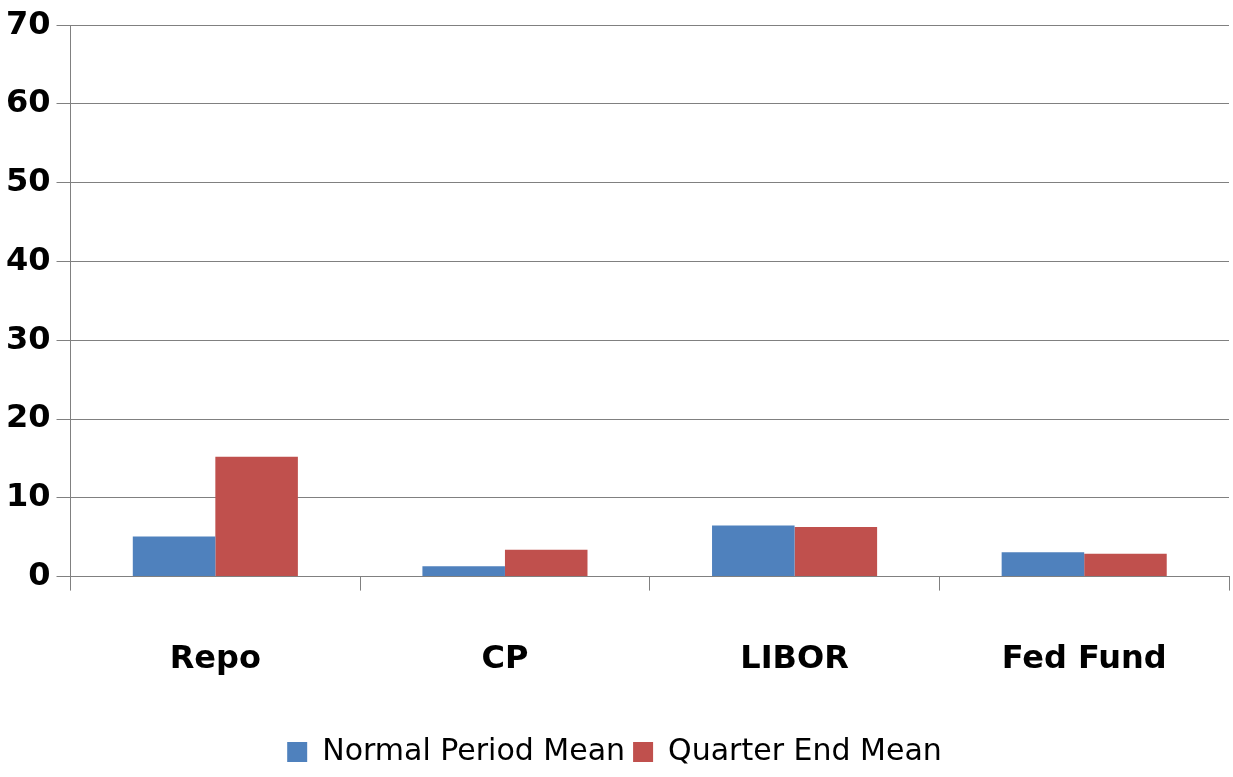  Describe the element at coordinates (215, 657) in the screenshot. I see `x-tick-label: Repo` at that location.